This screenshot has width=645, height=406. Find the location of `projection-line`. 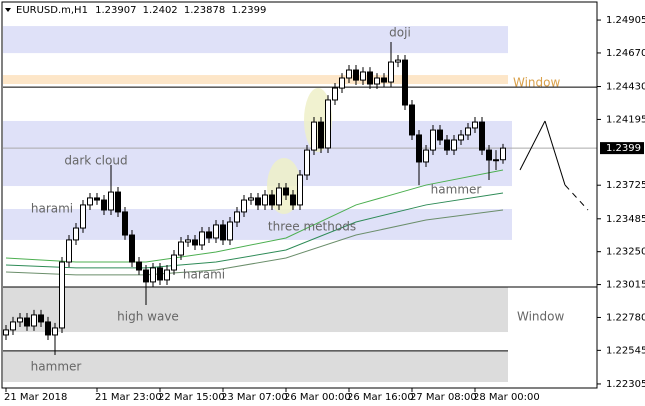

projection-line is located at coordinates (555, 153).